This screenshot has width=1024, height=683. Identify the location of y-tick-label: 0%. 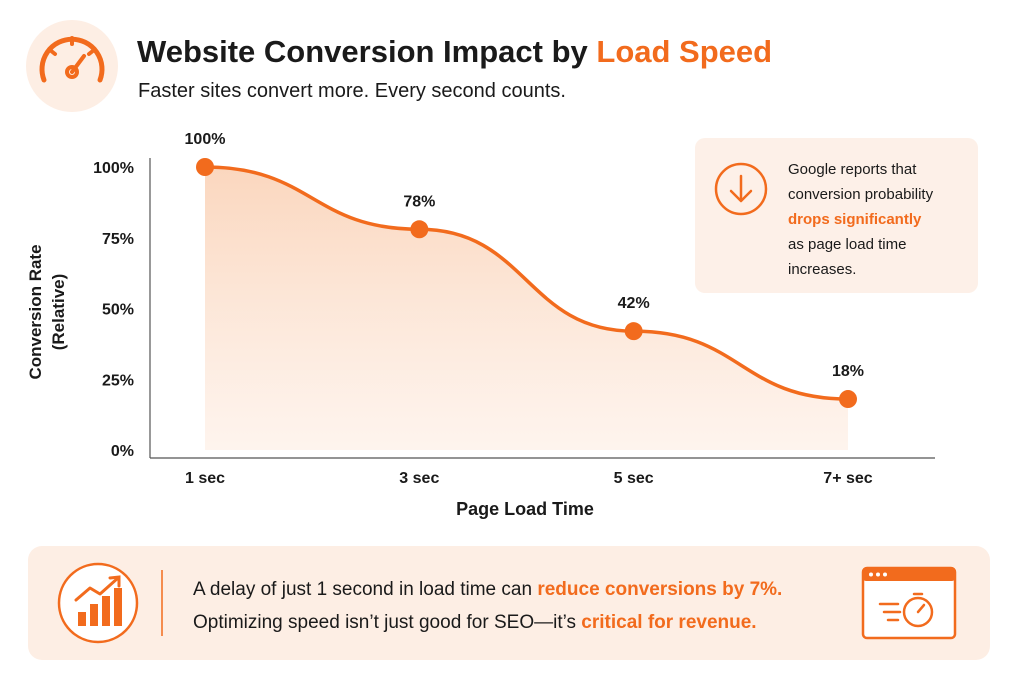
(122, 451).